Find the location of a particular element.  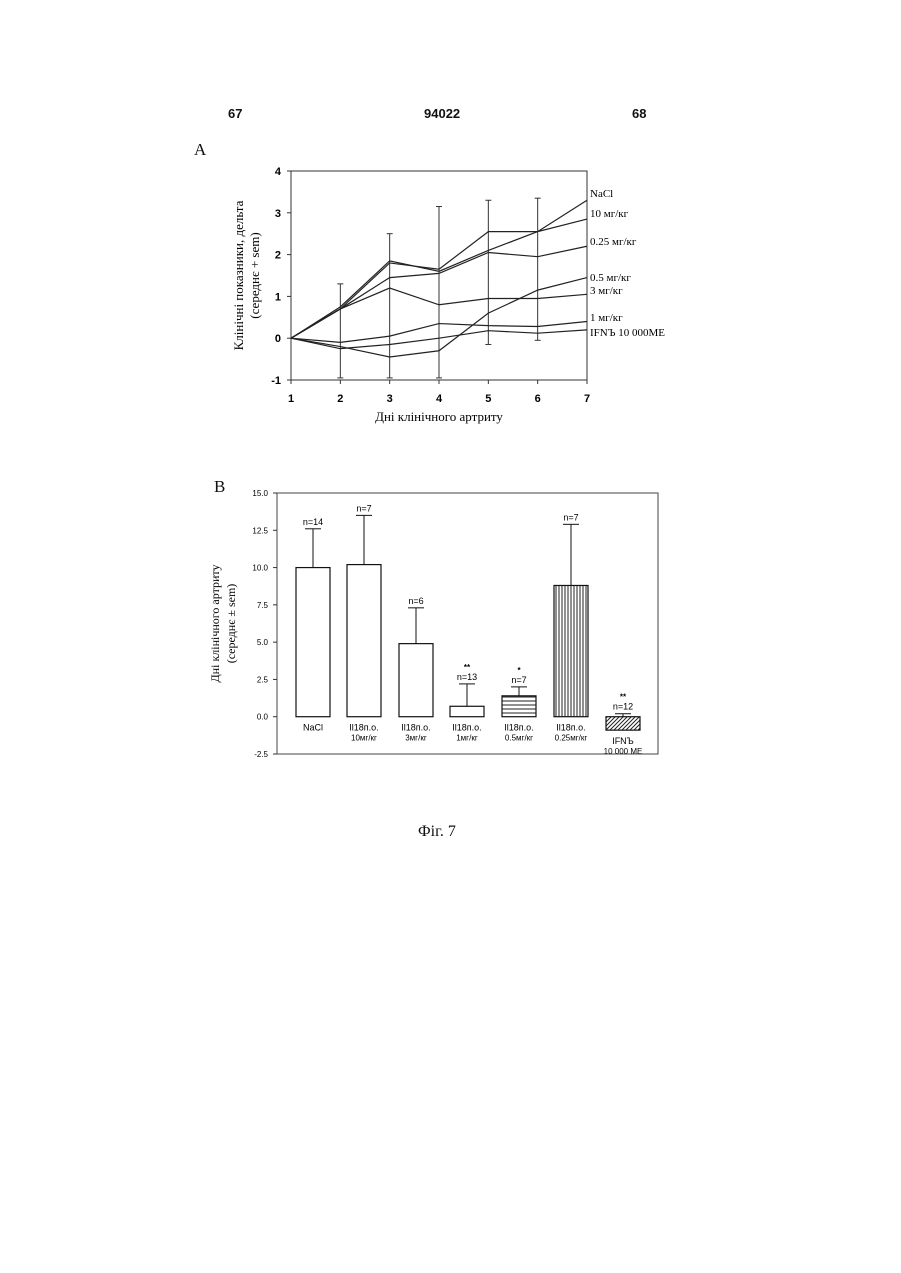

series-label-1: NaCl is located at coordinates (601, 194).